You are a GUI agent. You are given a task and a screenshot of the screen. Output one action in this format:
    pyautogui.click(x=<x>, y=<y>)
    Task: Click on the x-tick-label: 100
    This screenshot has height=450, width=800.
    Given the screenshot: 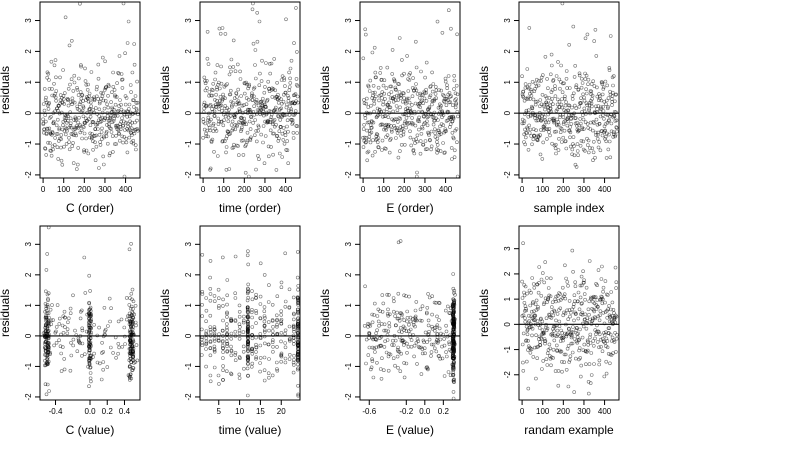 What is the action you would take?
    pyautogui.click(x=543, y=189)
    